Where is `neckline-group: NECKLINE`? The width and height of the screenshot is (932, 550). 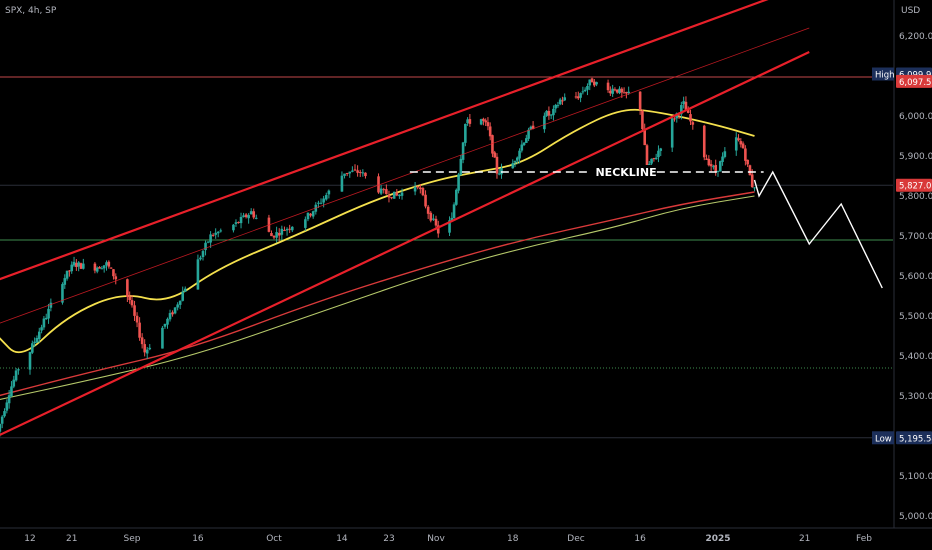
neckline-group: NECKLINE is located at coordinates (586, 172).